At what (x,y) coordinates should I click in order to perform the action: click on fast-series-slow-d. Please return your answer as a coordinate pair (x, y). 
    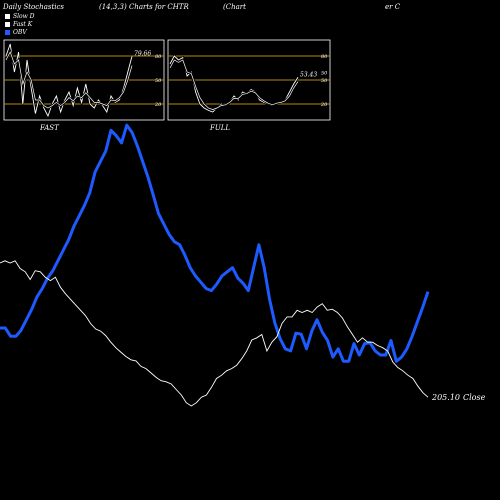
    Looking at the image, I should click on (69, 80).